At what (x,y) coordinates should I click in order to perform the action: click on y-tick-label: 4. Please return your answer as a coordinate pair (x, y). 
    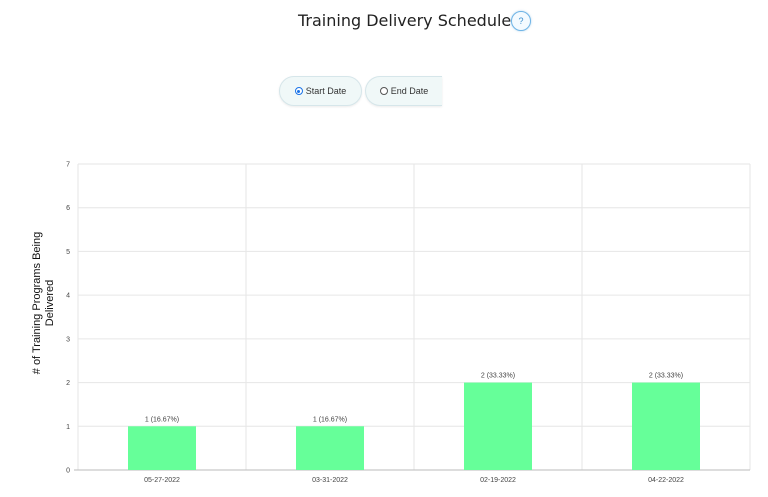
    Looking at the image, I should click on (68, 296).